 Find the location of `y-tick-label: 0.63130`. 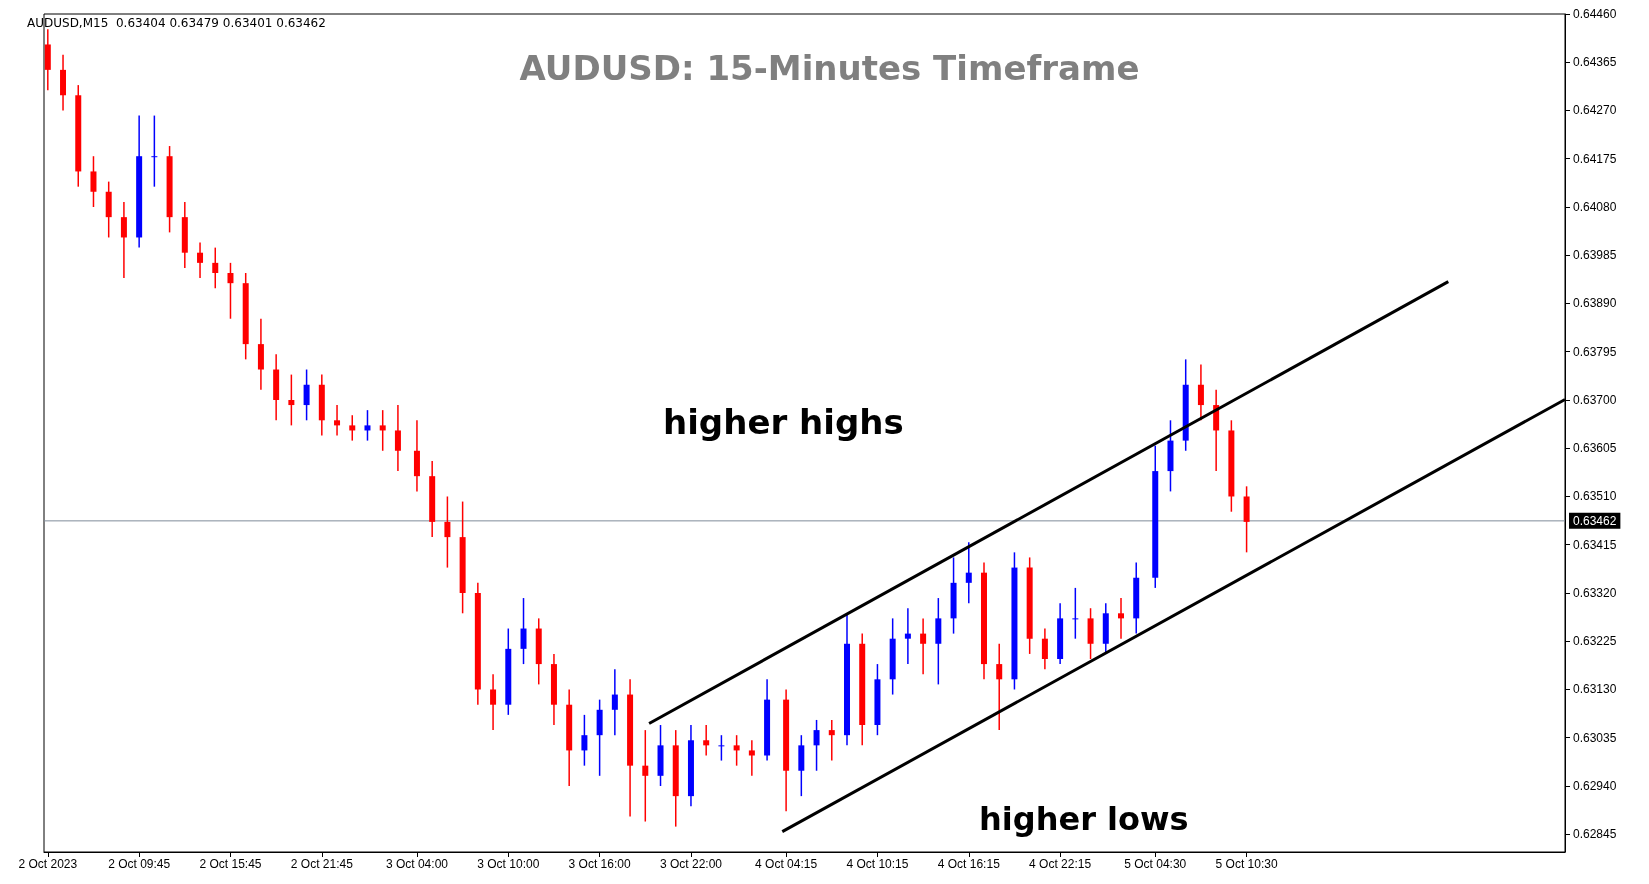

y-tick-label: 0.63130 is located at coordinates (1595, 689).